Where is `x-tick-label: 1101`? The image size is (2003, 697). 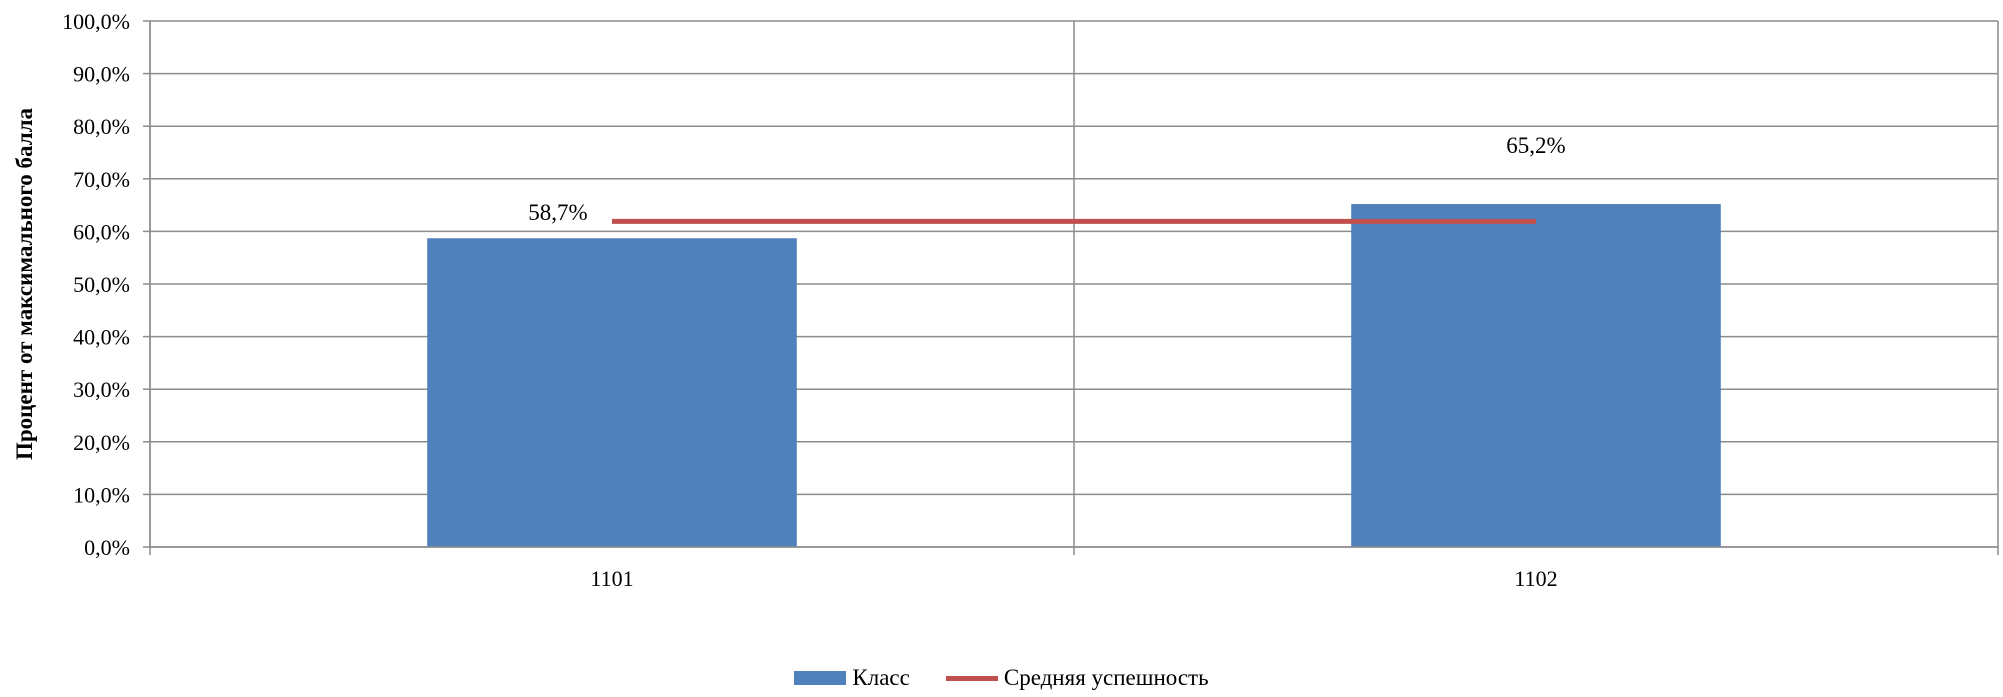 x-tick-label: 1101 is located at coordinates (611, 578).